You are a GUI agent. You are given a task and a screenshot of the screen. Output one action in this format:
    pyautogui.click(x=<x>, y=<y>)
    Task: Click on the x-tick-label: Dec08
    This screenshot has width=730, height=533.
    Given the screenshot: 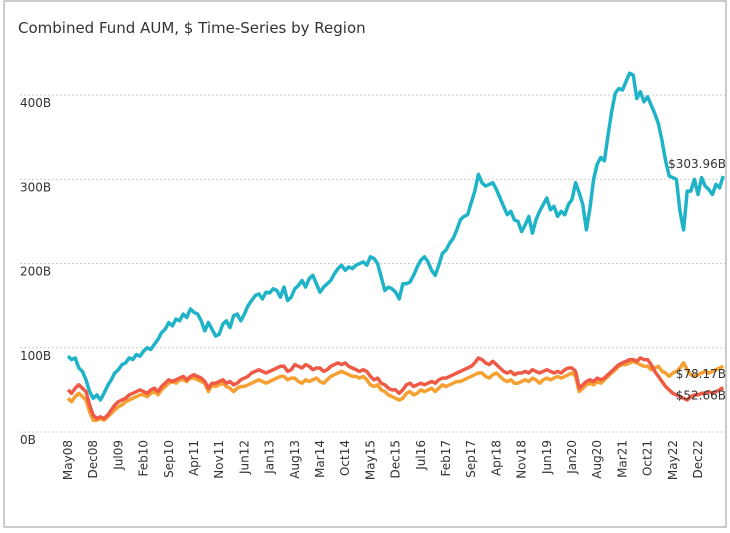 What is the action you would take?
    pyautogui.click(x=93, y=459)
    